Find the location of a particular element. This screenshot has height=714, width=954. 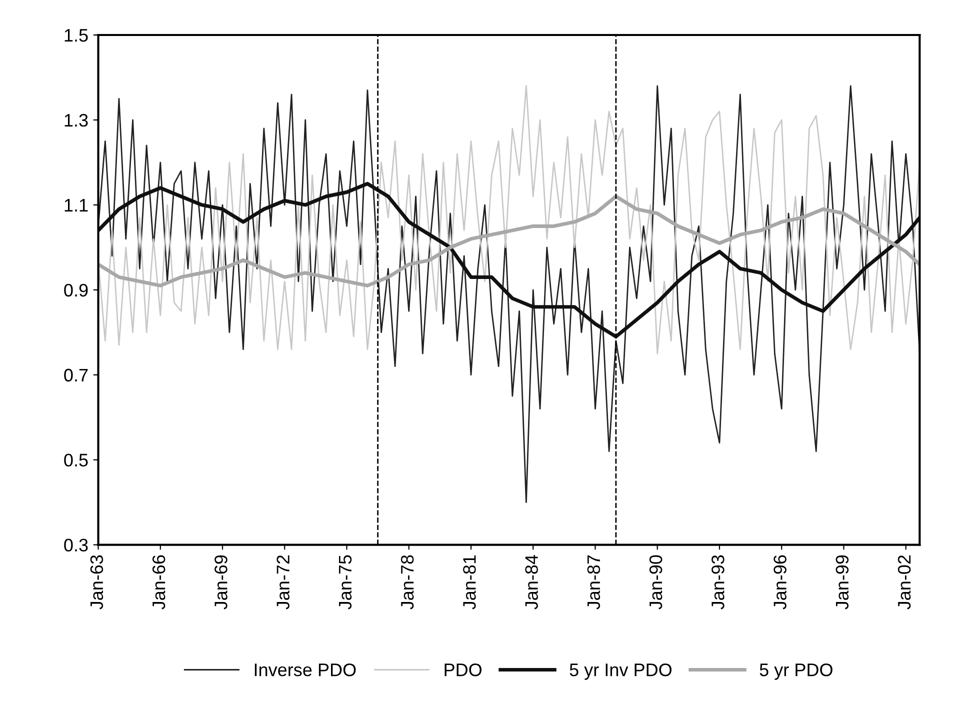

x-tick-label: Jan-81 is located at coordinates (469, 582).